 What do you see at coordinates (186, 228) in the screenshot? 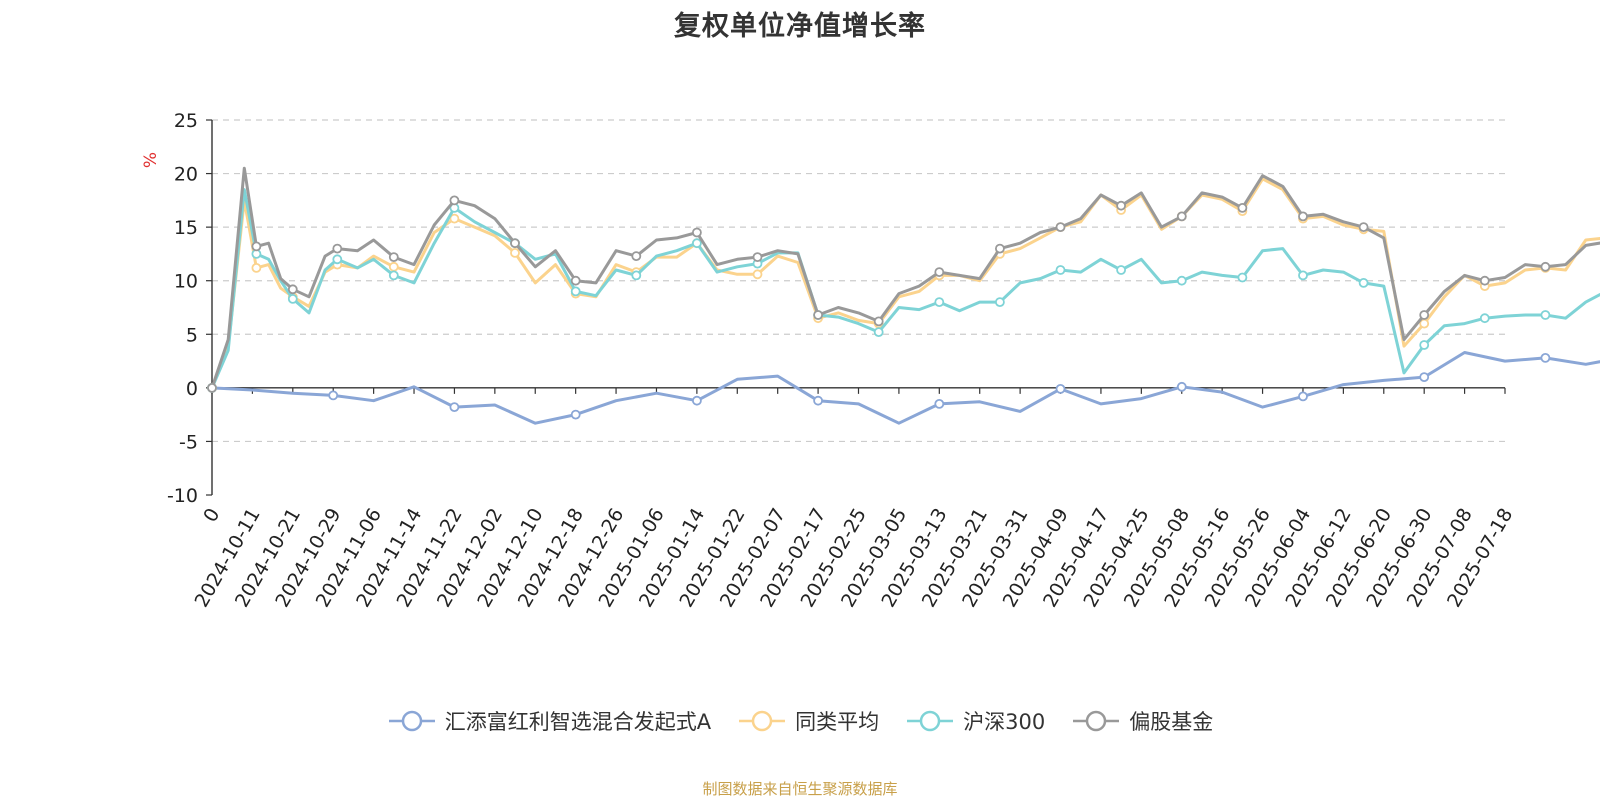
I see `y-tick-label: 15` at bounding box center [186, 228].